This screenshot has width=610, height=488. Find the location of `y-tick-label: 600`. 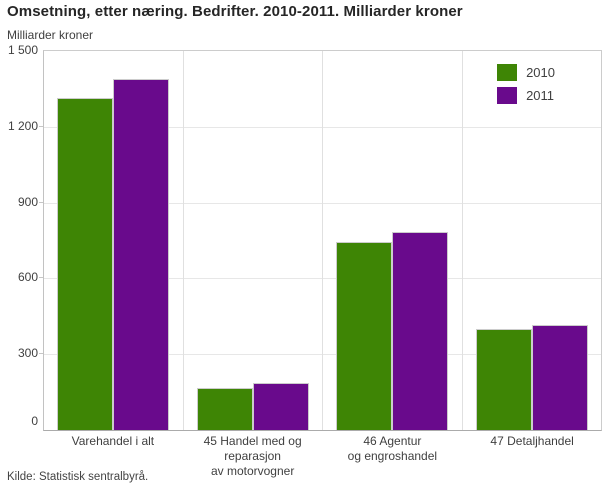

y-tick-label: 600 is located at coordinates (27, 277).